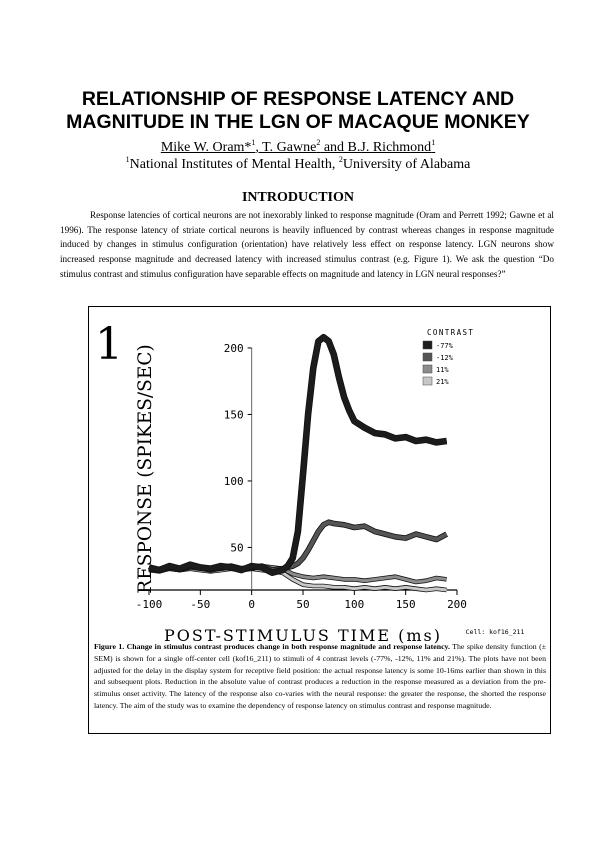 This screenshot has height=842, width=596. I want to click on x-tick-label: 50, so click(302, 604).